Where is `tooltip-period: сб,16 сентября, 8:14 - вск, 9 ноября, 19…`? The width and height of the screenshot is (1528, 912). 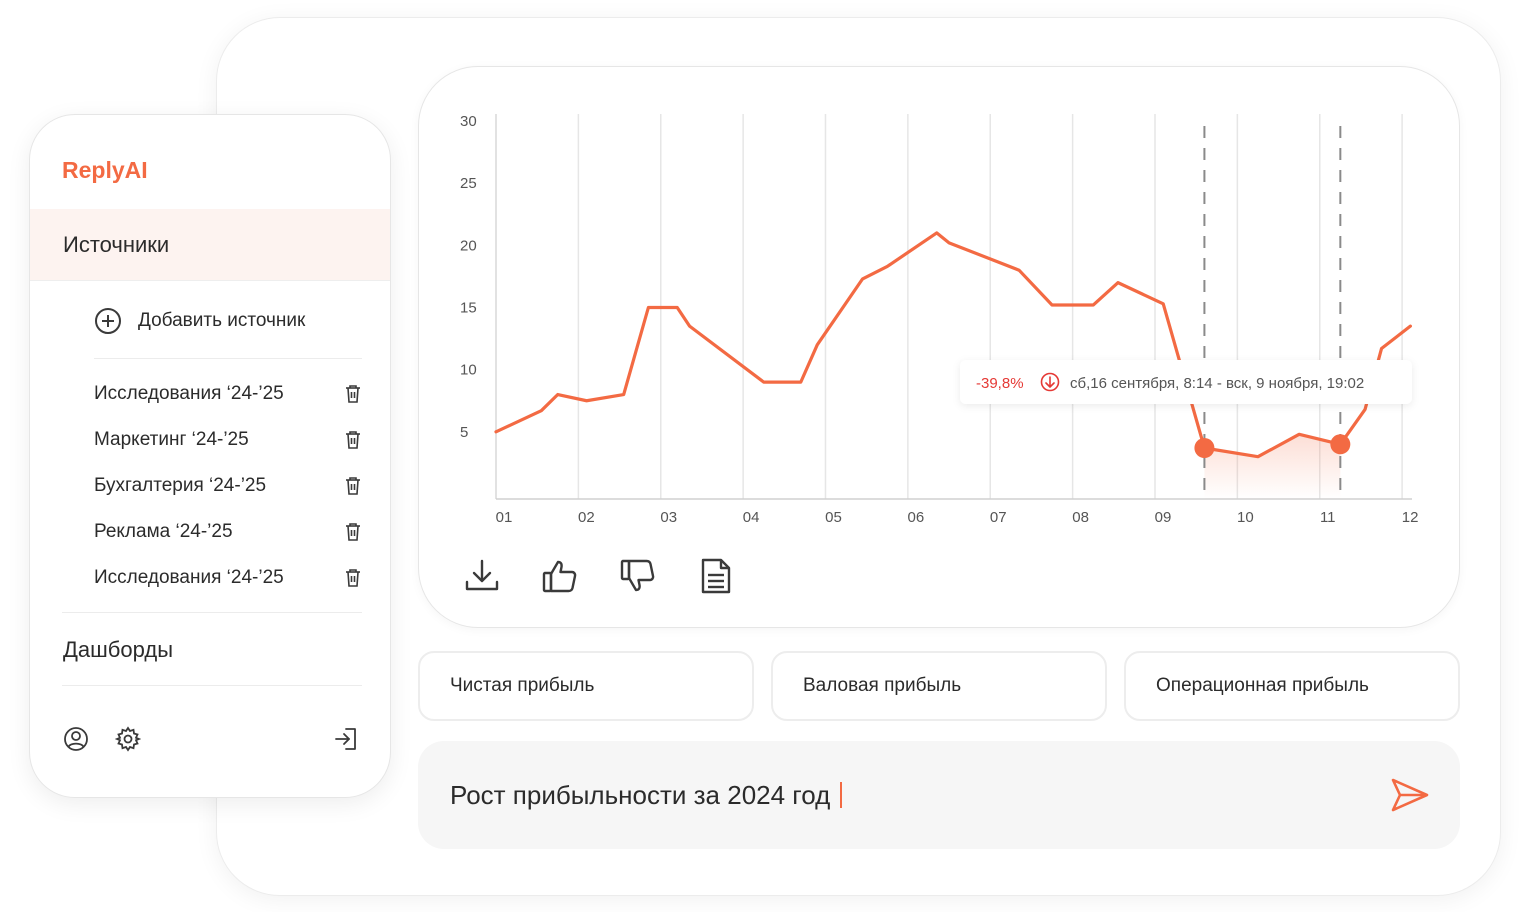 tooltip-period: сб,16 сентября, 8:14 - вск, 9 ноября, 19… is located at coordinates (1217, 383).